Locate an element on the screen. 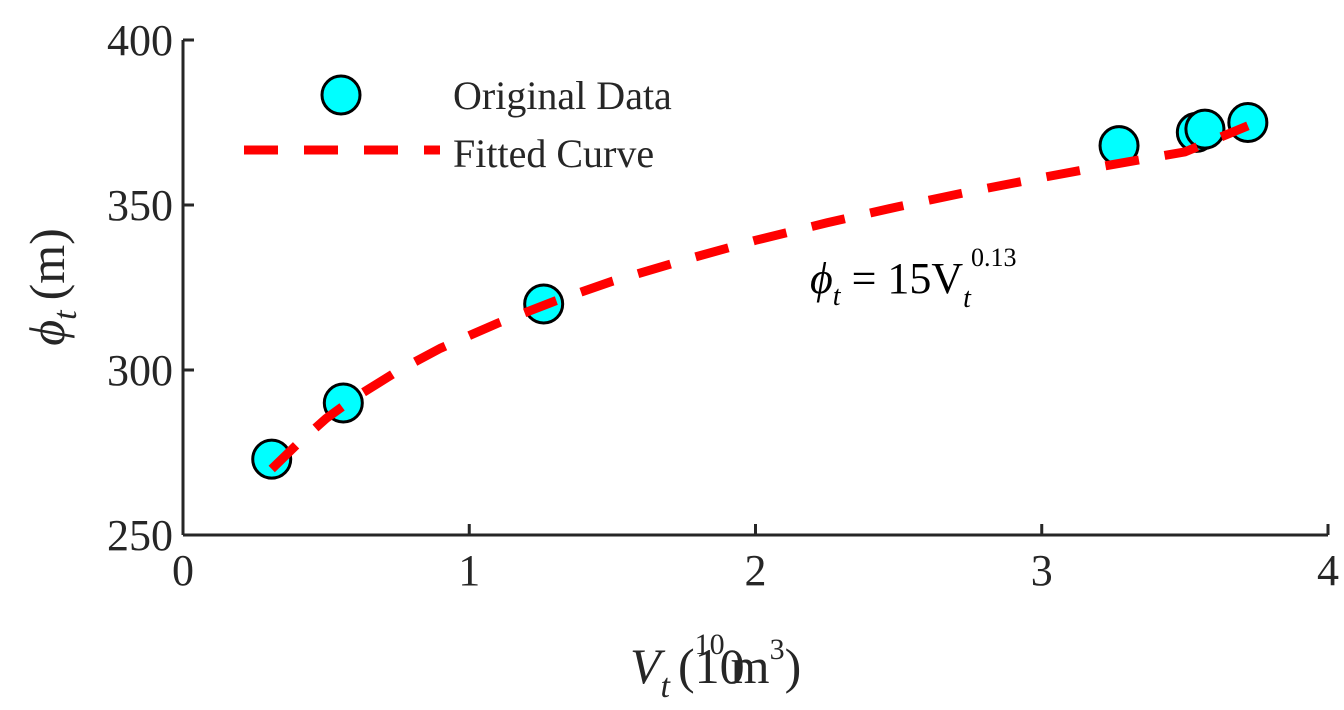 The width and height of the screenshot is (1344, 710). x-label-unit-exponent: 10 is located at coordinates (710, 644).